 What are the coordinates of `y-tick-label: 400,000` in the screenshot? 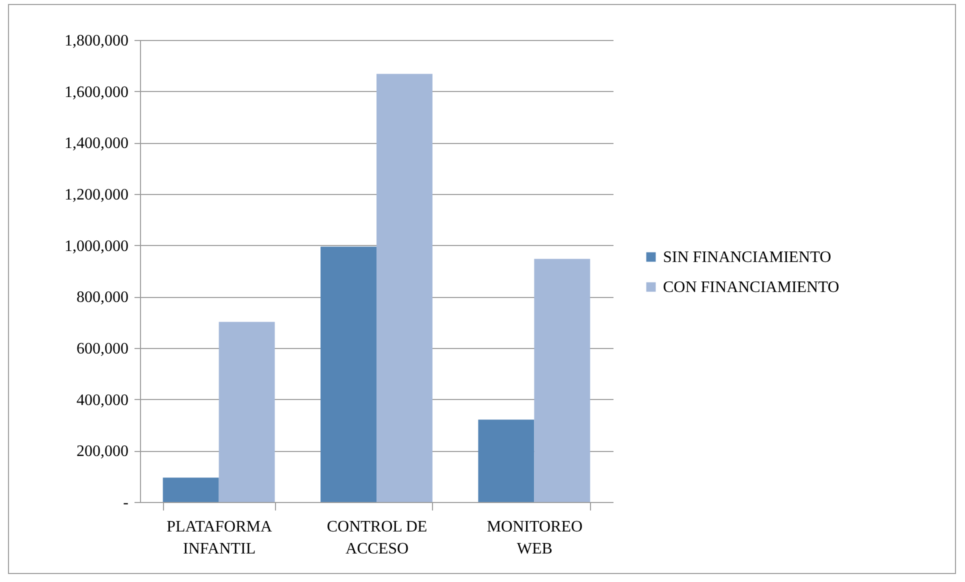 It's located at (102, 400).